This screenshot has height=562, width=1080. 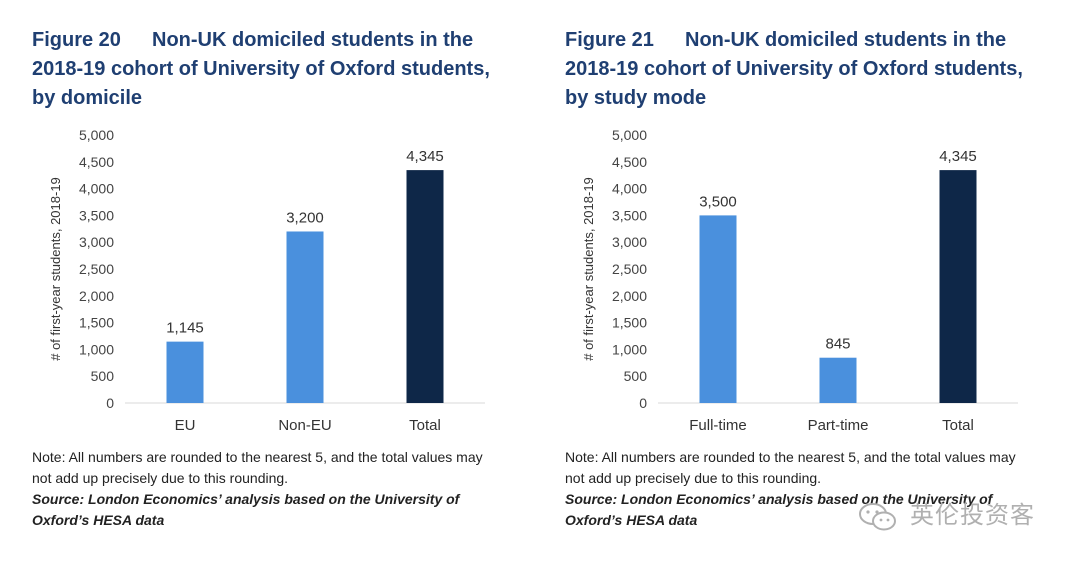 I want to click on watermark: 英伦投资客, so click(x=958, y=516).